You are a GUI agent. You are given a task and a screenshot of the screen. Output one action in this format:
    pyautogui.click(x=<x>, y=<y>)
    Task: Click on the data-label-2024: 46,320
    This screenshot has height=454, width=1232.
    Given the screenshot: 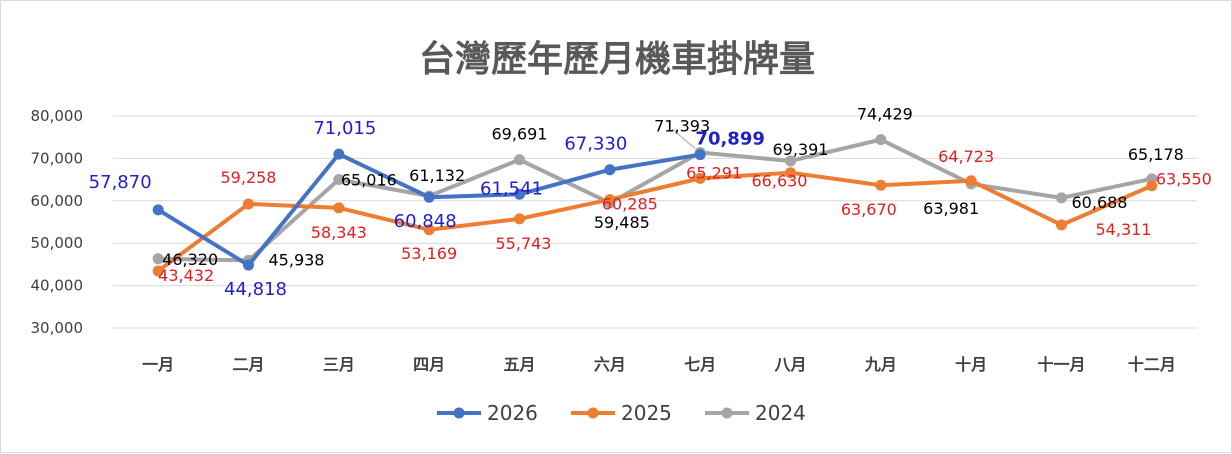 What is the action you would take?
    pyautogui.click(x=190, y=259)
    